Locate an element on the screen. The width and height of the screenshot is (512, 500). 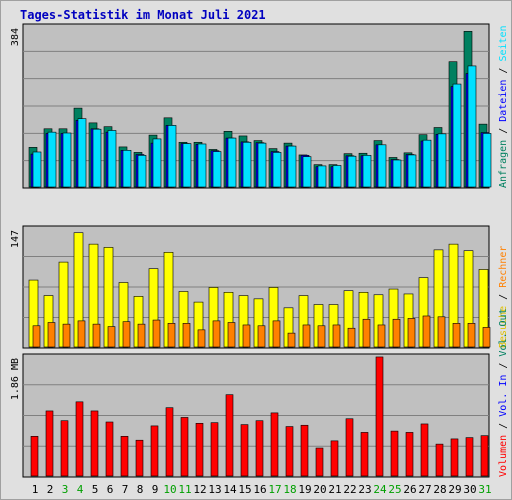
legend-mid: Besuche / Rechner is located at coordinates (503, 297).